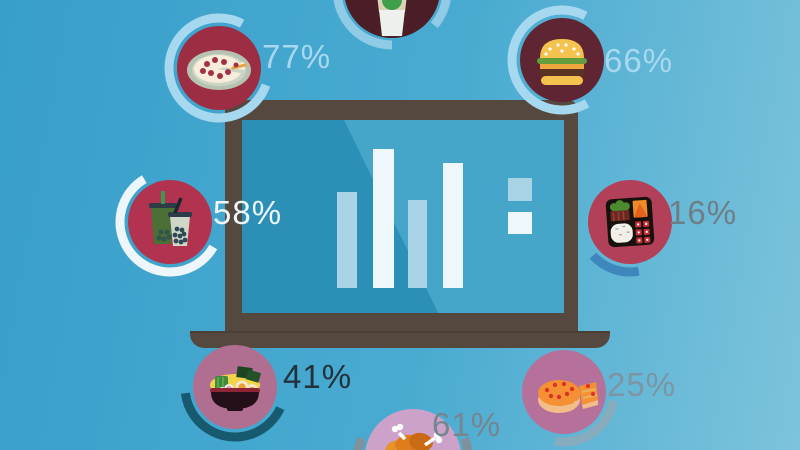 Image resolution: width=800 pixels, height=450 pixels. I want to click on bento-box-icon, so click(630, 222).